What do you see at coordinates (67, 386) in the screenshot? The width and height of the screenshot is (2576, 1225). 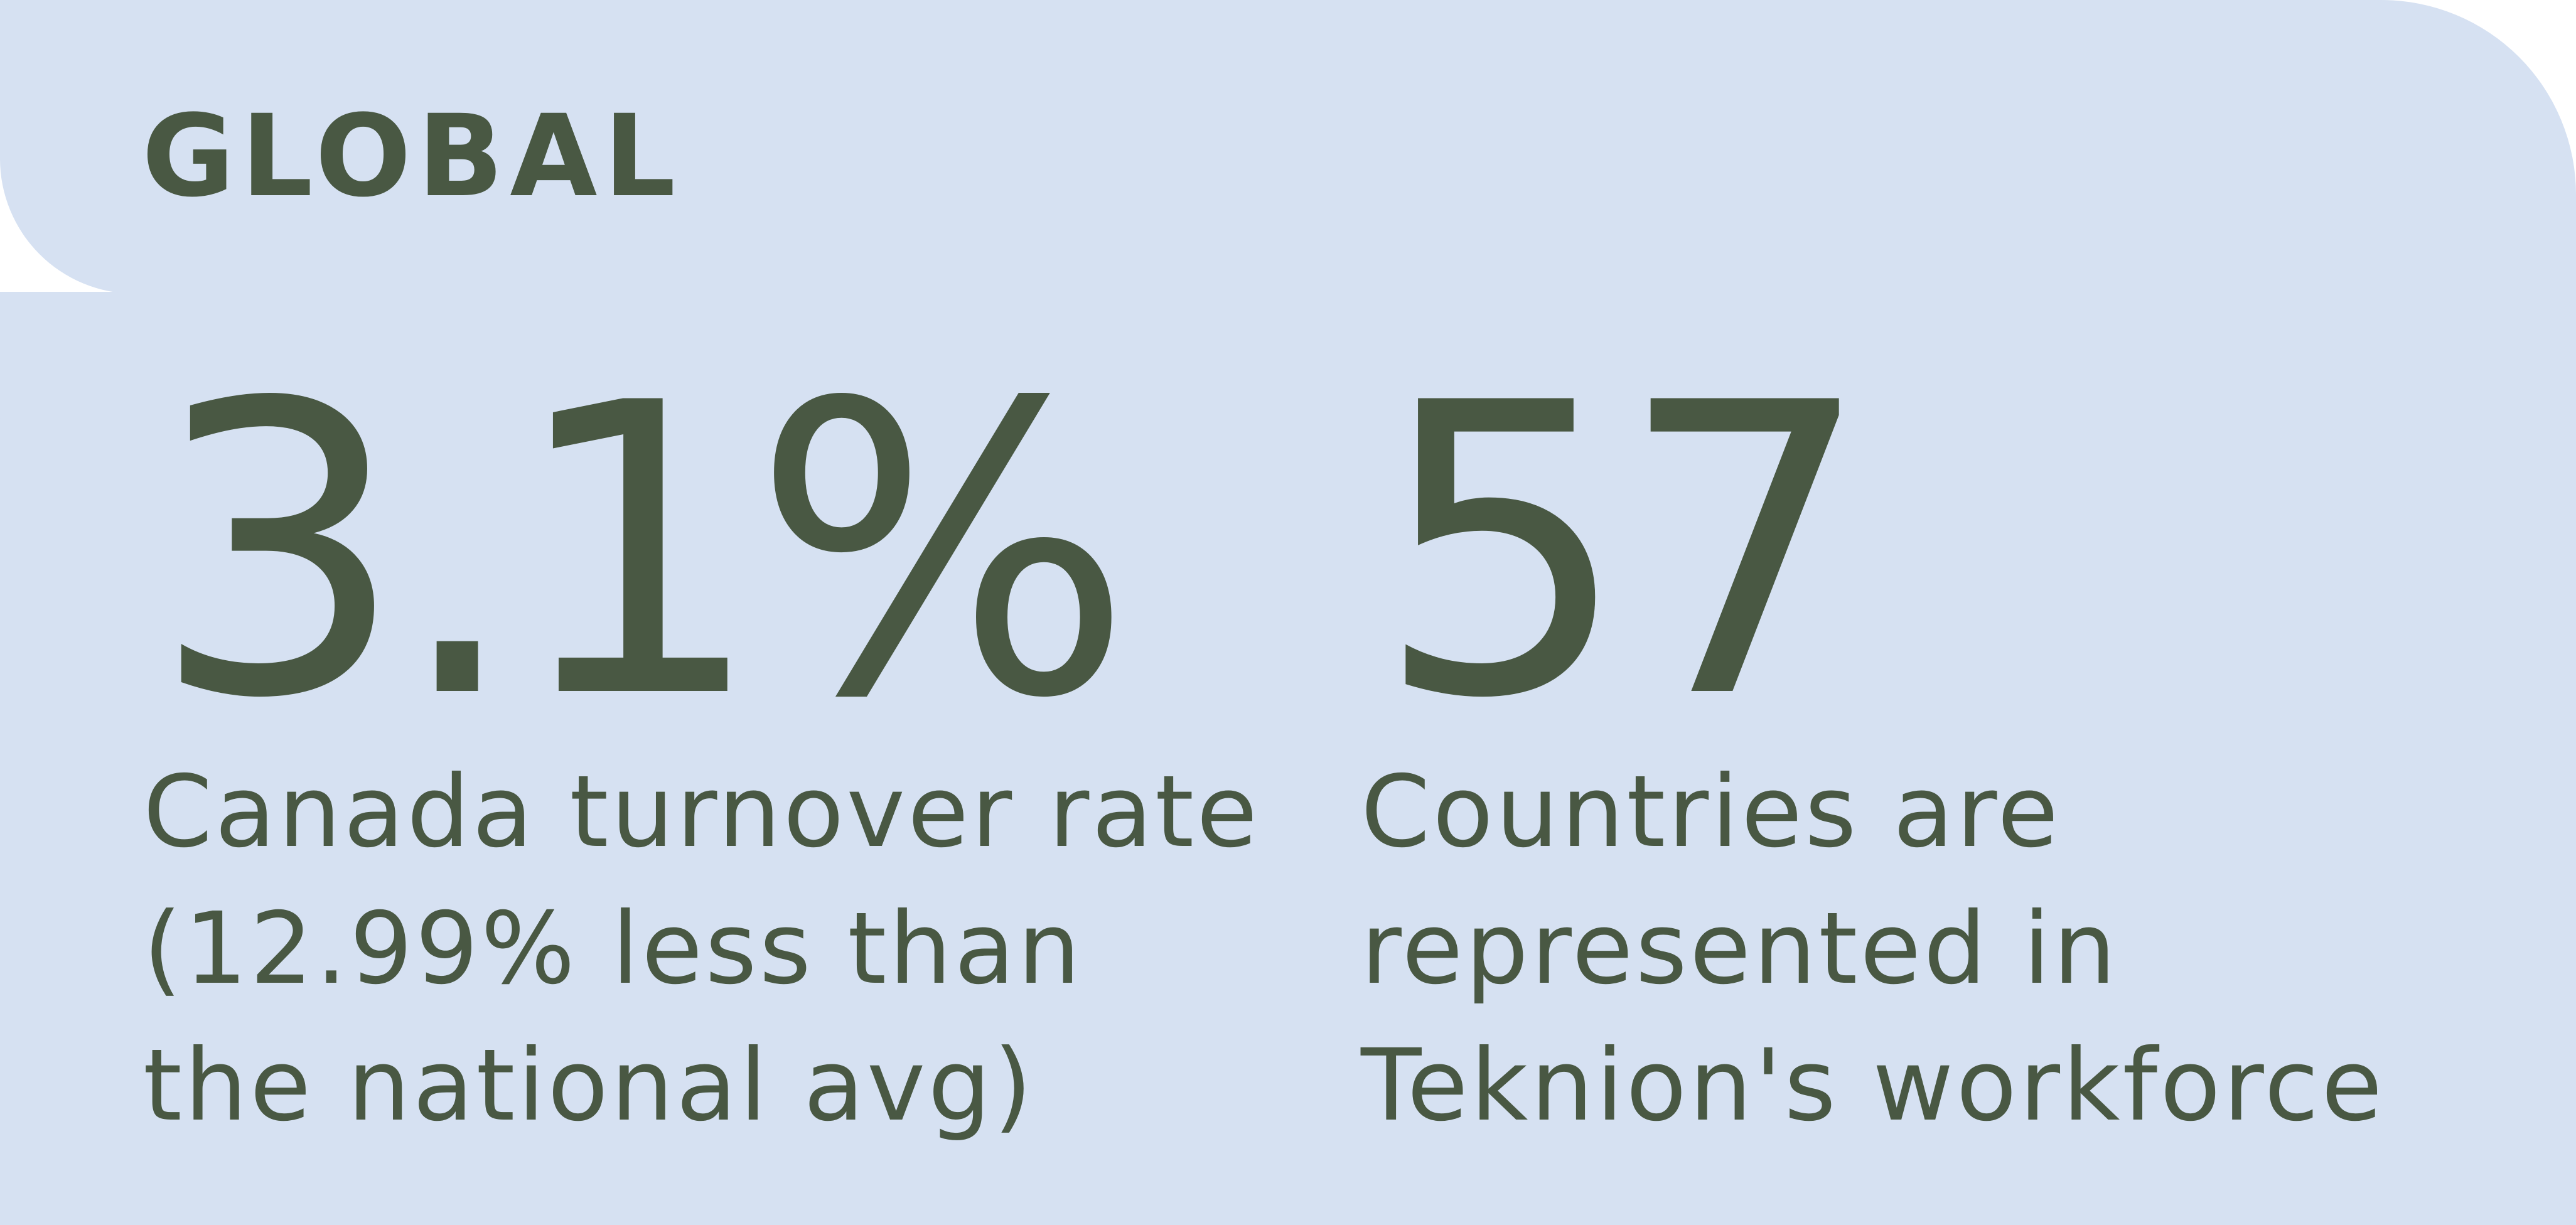 I see `card-body-corner` at bounding box center [67, 386].